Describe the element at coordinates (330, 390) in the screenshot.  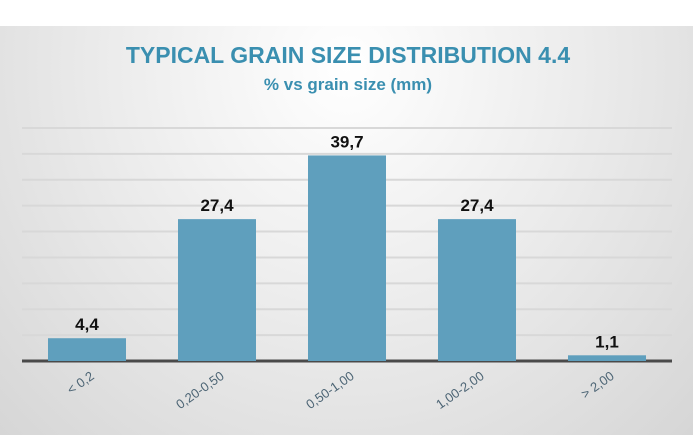
I see `x-tick-label: 0,50-1,00` at that location.